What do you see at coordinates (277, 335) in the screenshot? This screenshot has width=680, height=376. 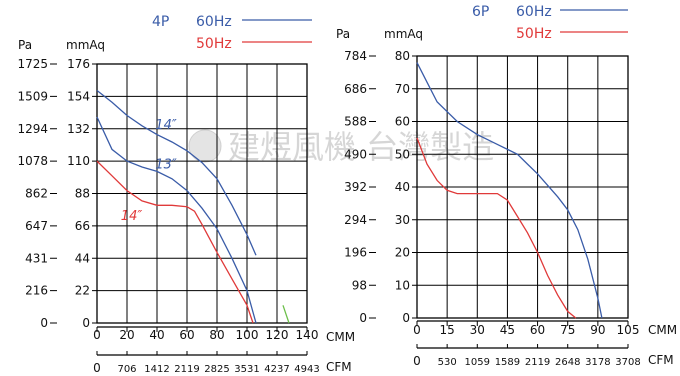 I see `x-tick-label-cmm: 120` at bounding box center [277, 335].